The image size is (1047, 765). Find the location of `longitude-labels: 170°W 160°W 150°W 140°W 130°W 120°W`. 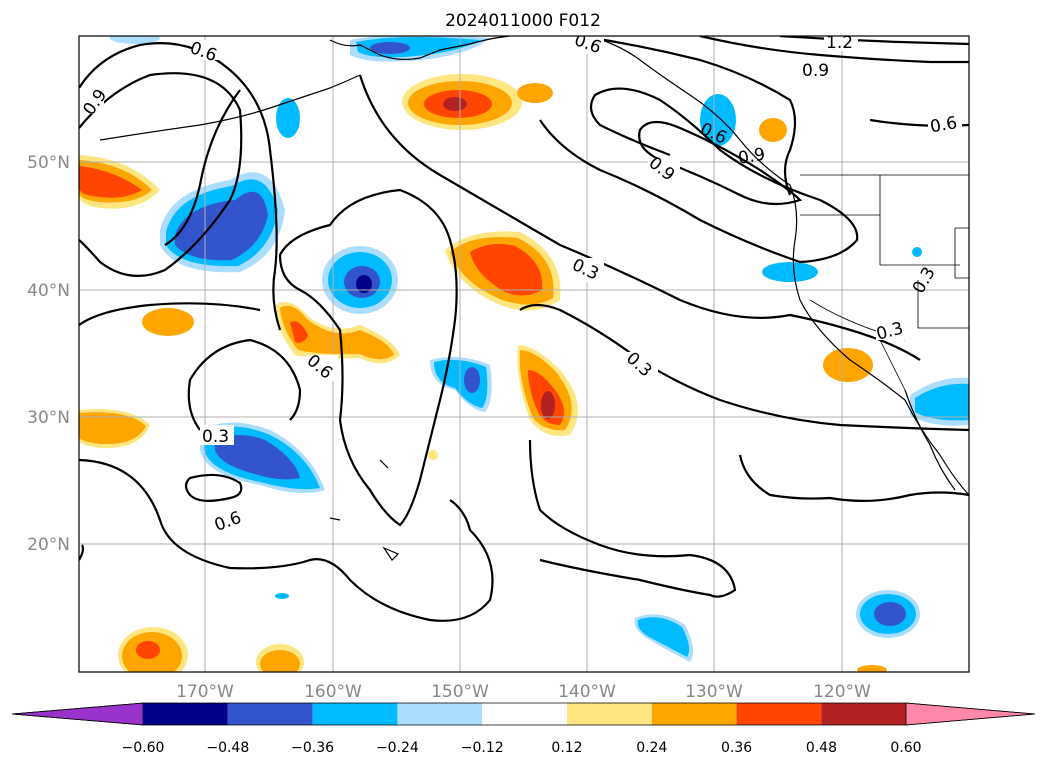

longitude-labels: 170°W 160°W 150°W 140°W 130°W 120°W is located at coordinates (523, 692).